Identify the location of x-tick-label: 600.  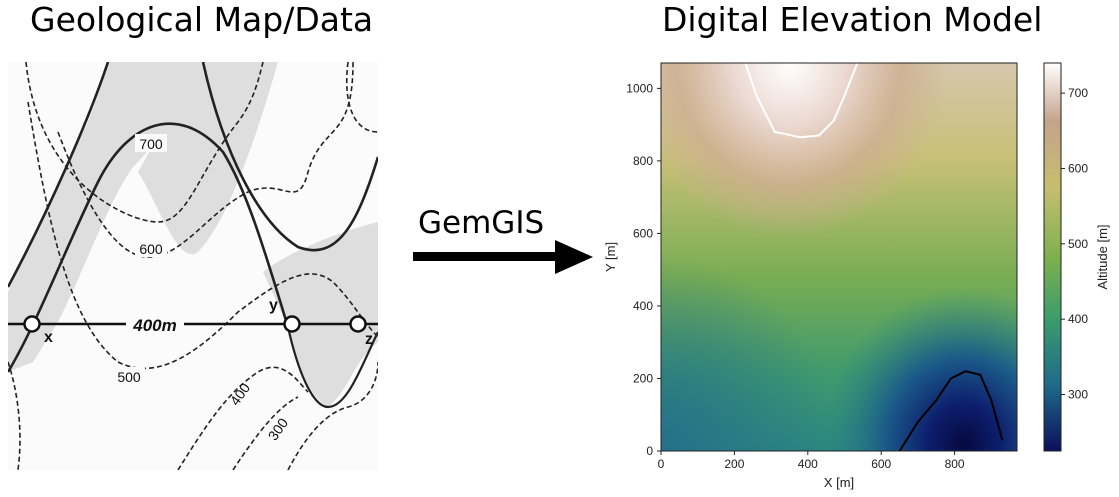
(881, 464).